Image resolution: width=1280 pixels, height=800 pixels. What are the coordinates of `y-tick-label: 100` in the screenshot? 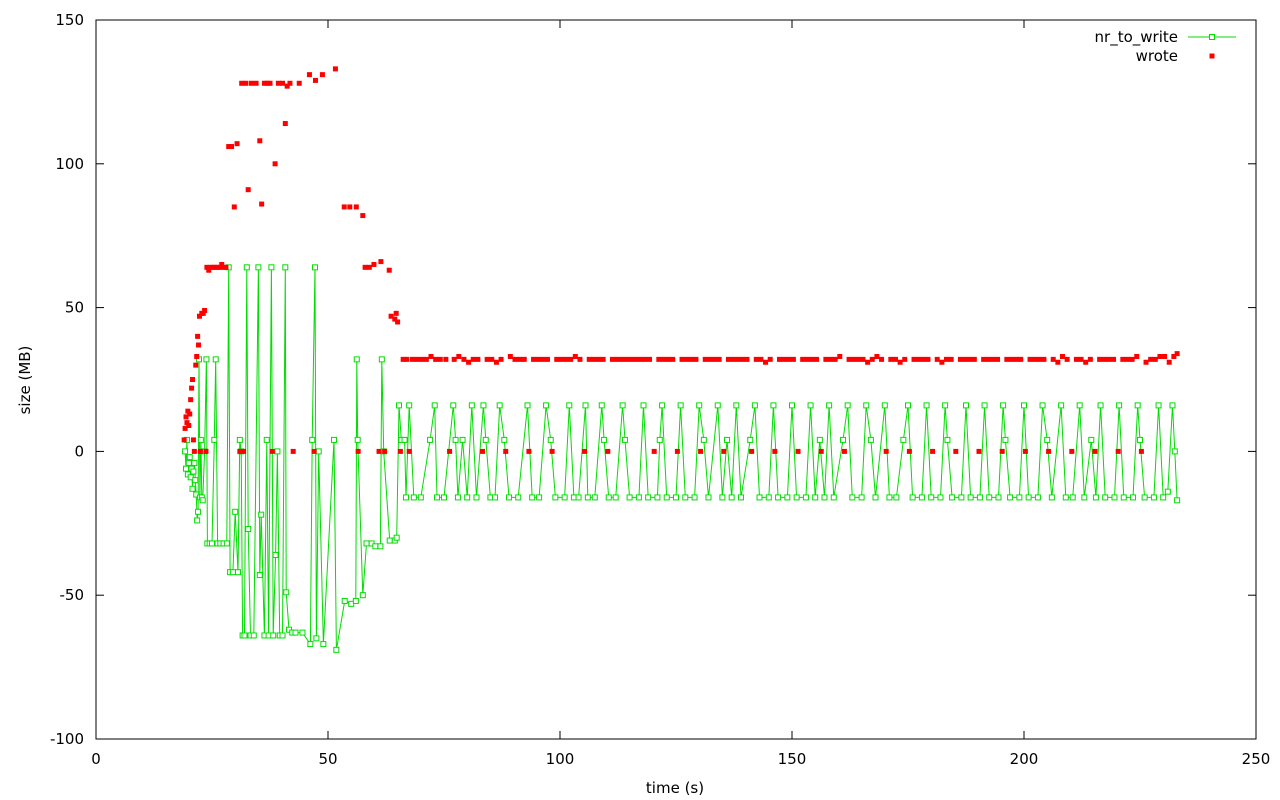 It's located at (69, 164).